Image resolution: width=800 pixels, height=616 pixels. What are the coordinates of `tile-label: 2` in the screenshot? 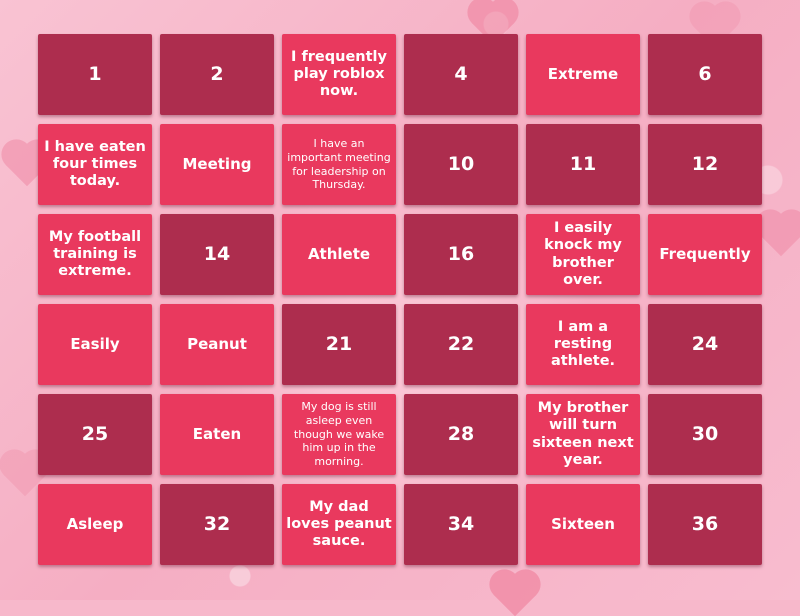 It's located at (217, 74).